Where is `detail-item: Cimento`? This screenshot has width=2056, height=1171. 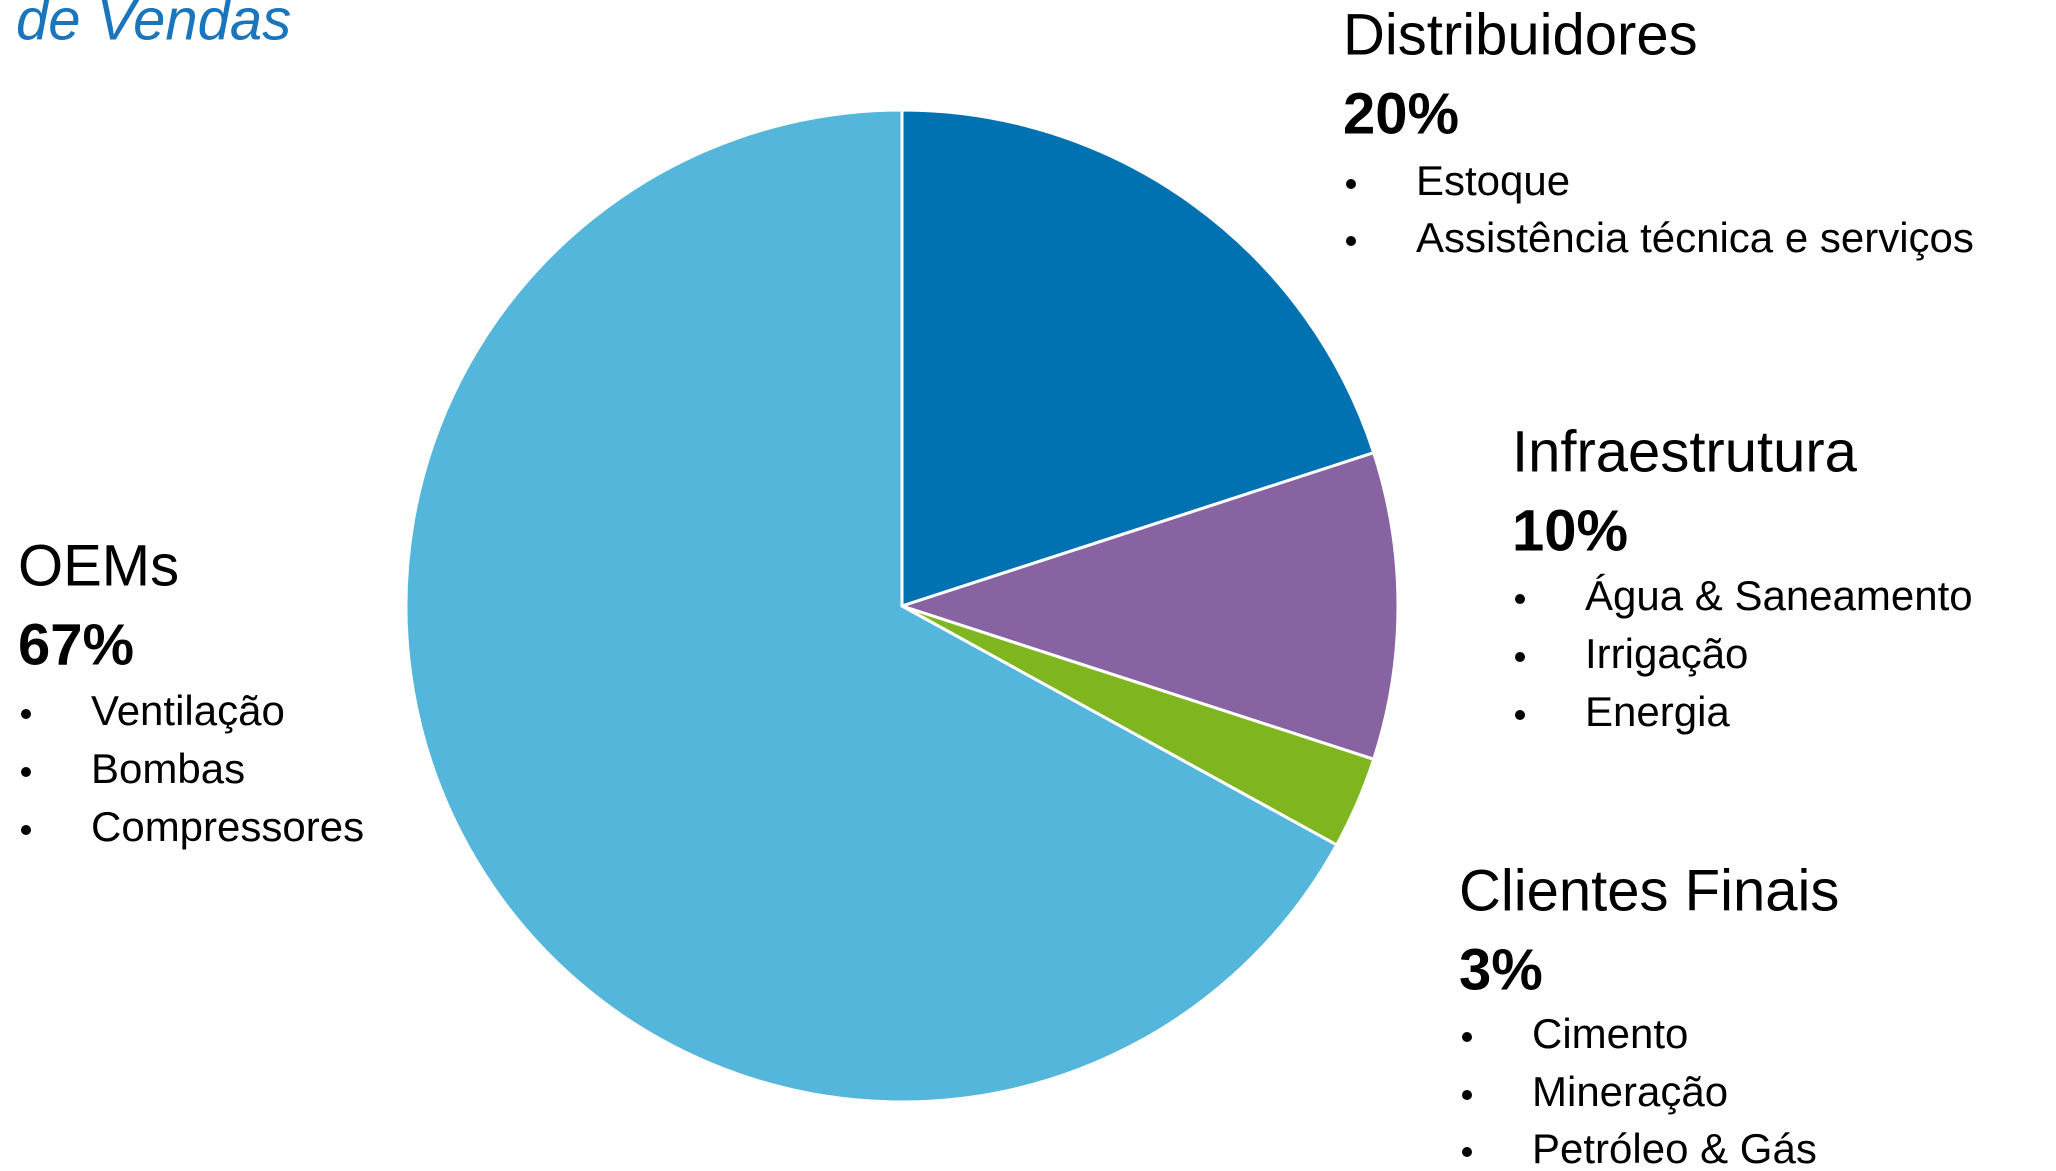 detail-item: Cimento is located at coordinates (1610, 1033).